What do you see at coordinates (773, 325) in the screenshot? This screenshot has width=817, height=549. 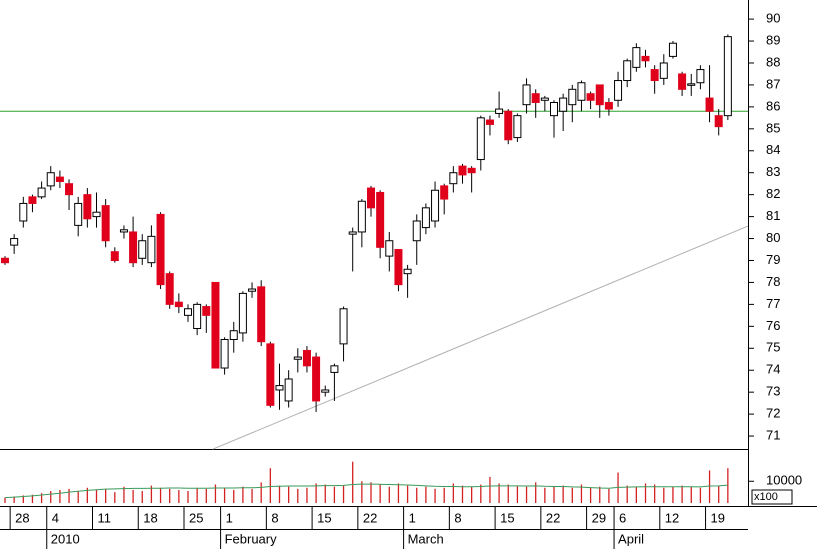 I see `y-tick-label: 76` at bounding box center [773, 325].